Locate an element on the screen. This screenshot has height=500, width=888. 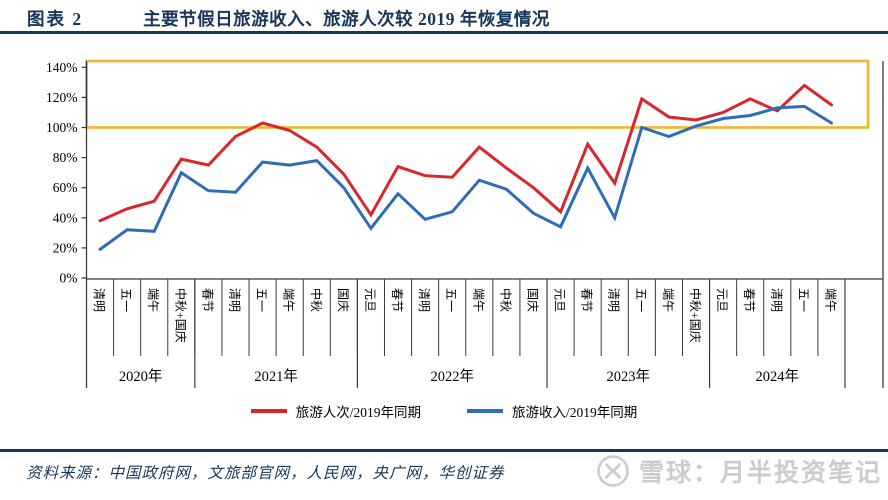
figure-title: 主要节假日旅游收入、旅游人次较 2019 年恢复情况 is located at coordinates (346, 19).